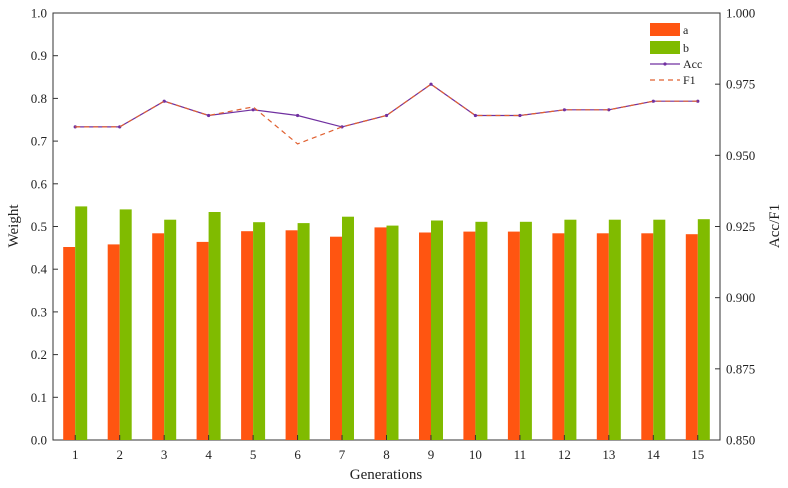 Image resolution: width=788 pixels, height=488 pixels. I want to click on x-tick-label: 12, so click(564, 454).